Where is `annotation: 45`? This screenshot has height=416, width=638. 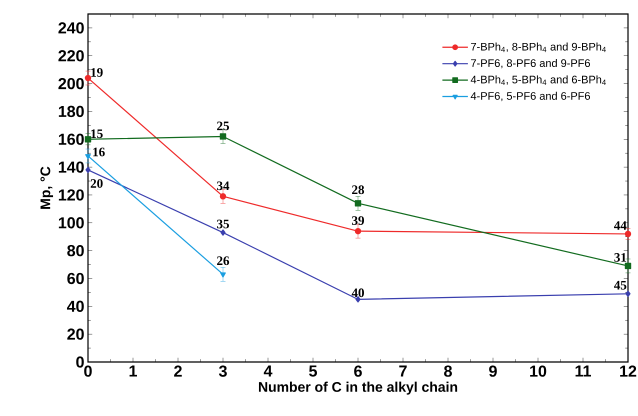
annotation: 45 is located at coordinates (620, 285).